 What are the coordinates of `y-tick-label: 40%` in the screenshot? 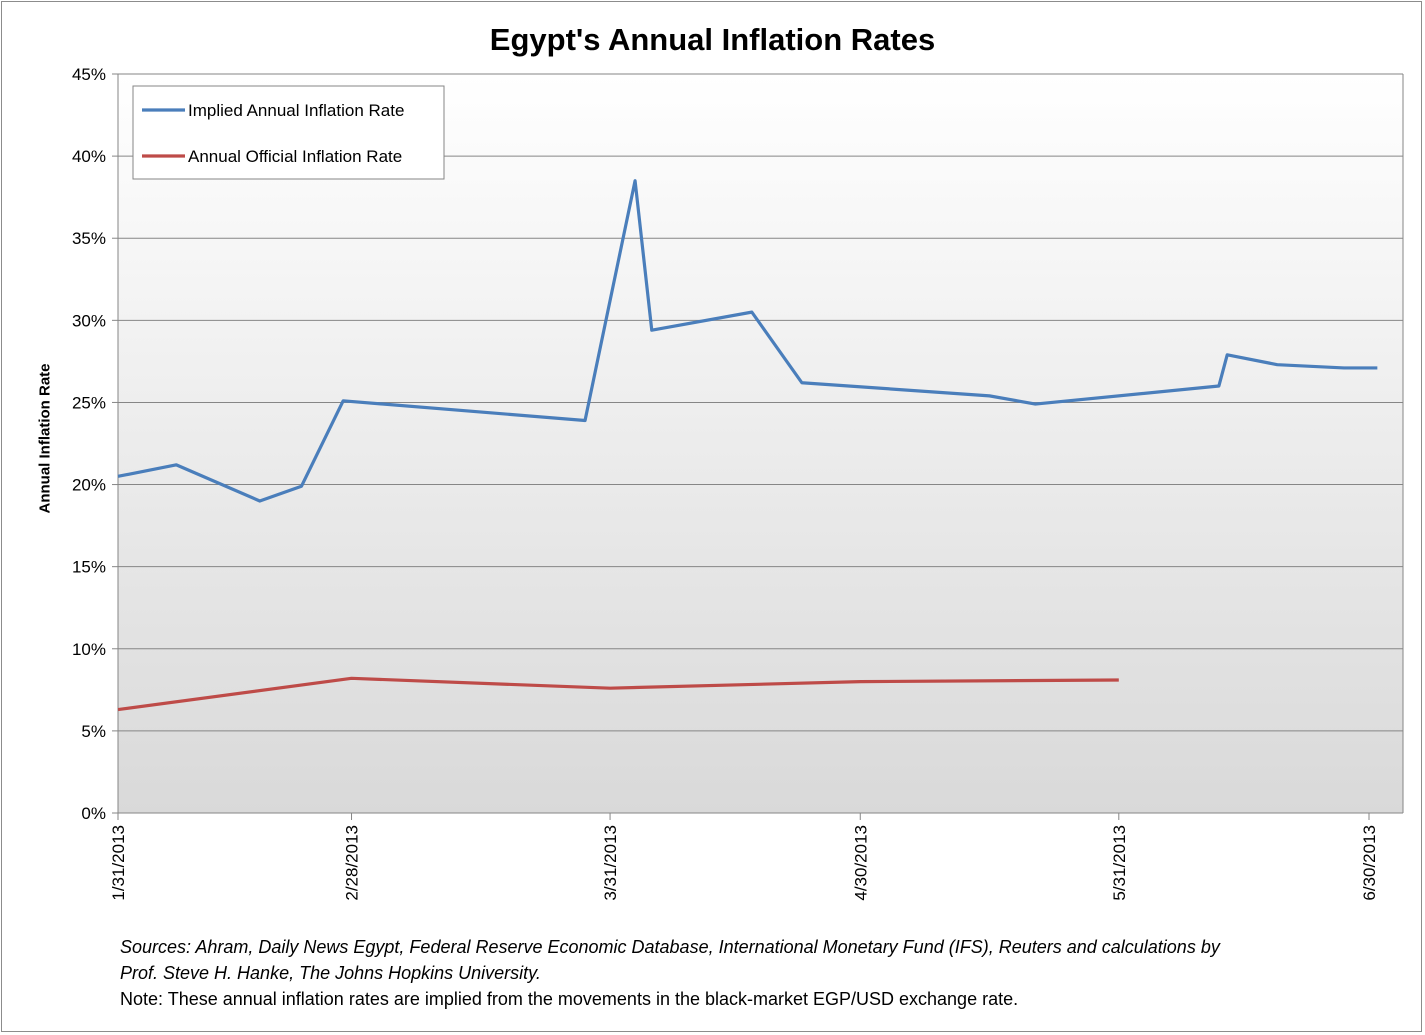 It's located at (89, 156).